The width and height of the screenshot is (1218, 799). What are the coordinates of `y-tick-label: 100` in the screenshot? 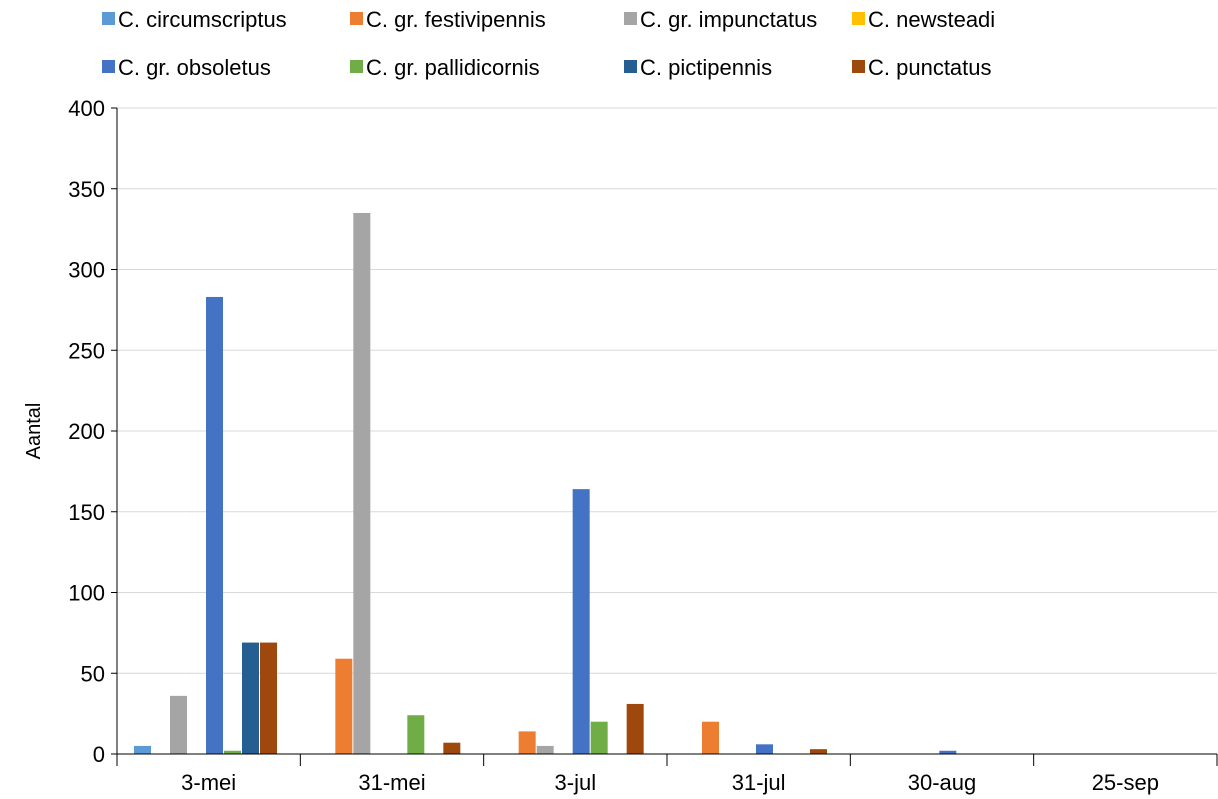 It's located at (86, 593).